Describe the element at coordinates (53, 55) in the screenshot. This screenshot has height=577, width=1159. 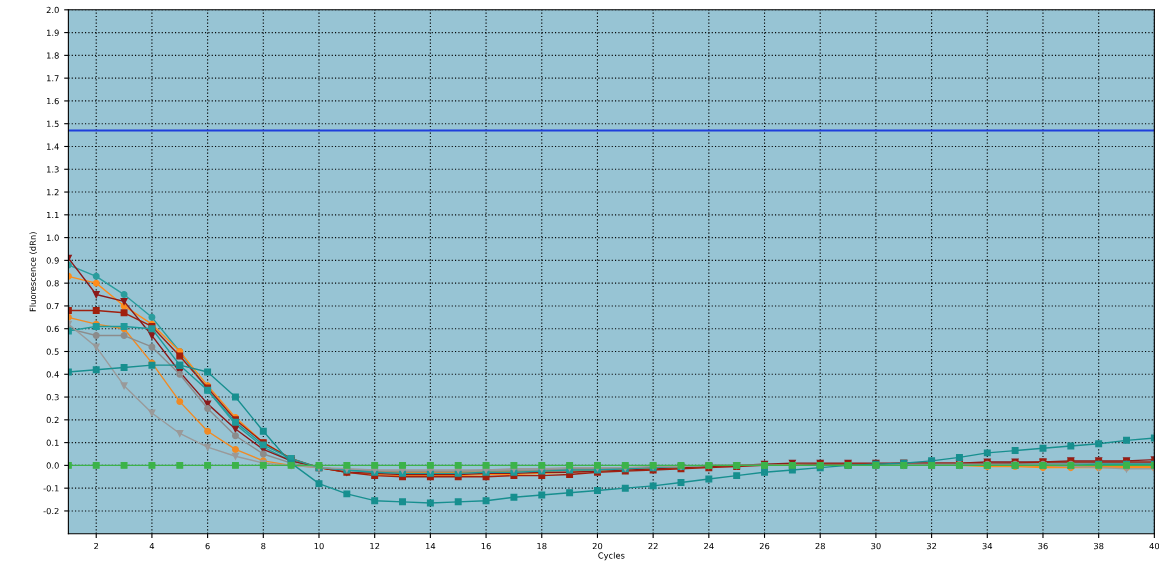
I see `y-tick-label: 1.8` at that location.